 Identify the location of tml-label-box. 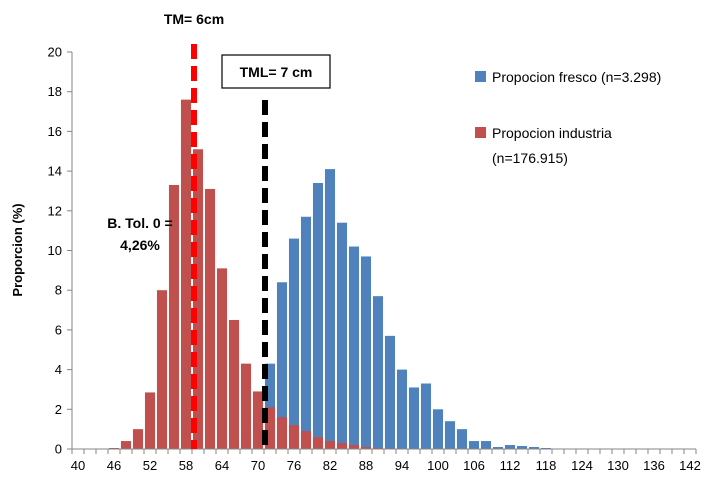
(276, 71).